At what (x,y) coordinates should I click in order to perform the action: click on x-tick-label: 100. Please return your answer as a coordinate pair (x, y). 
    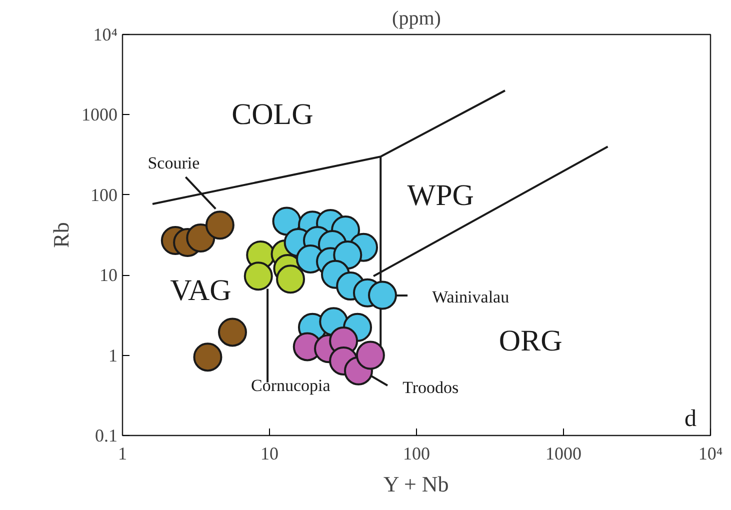
    Looking at the image, I should click on (416, 454).